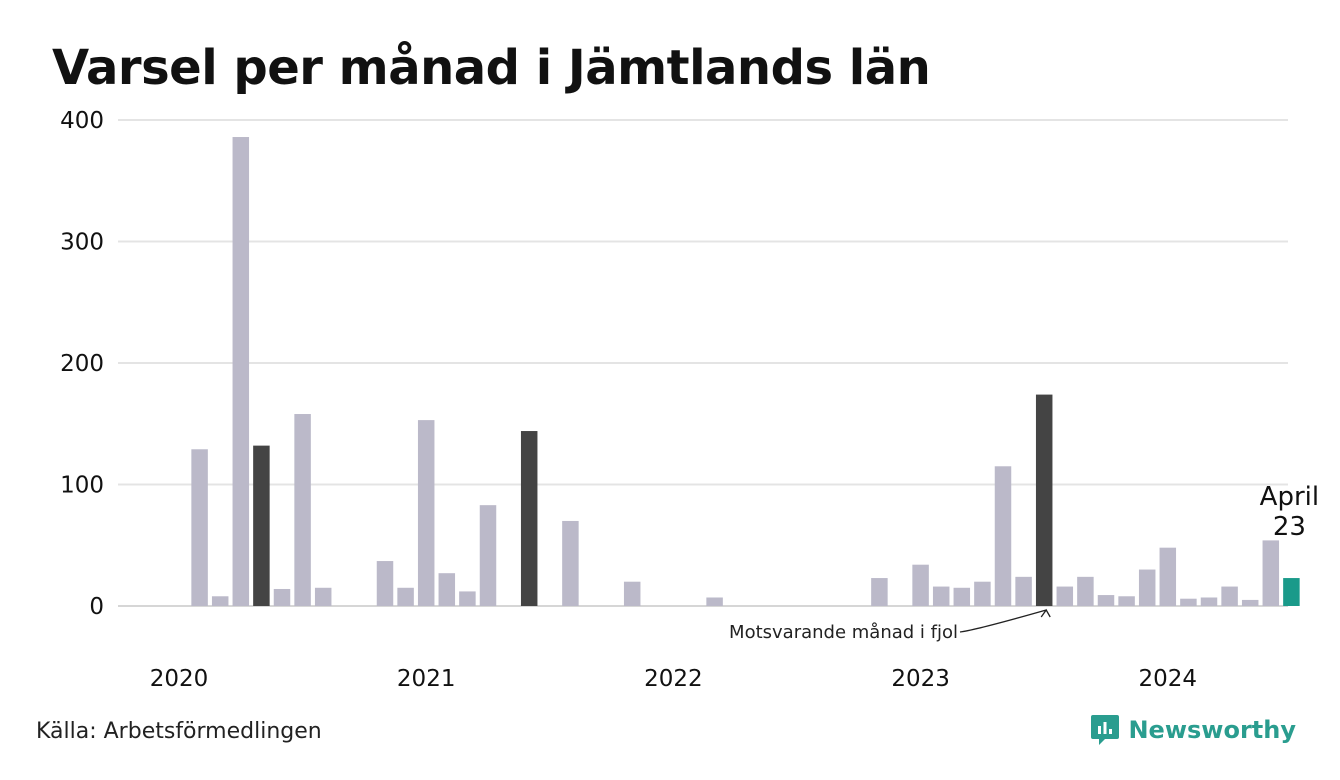 Image resolution: width=1340 pixels, height=780 pixels. I want to click on chart-title: Varsel per månad i Jämtlands län, so click(491, 68).